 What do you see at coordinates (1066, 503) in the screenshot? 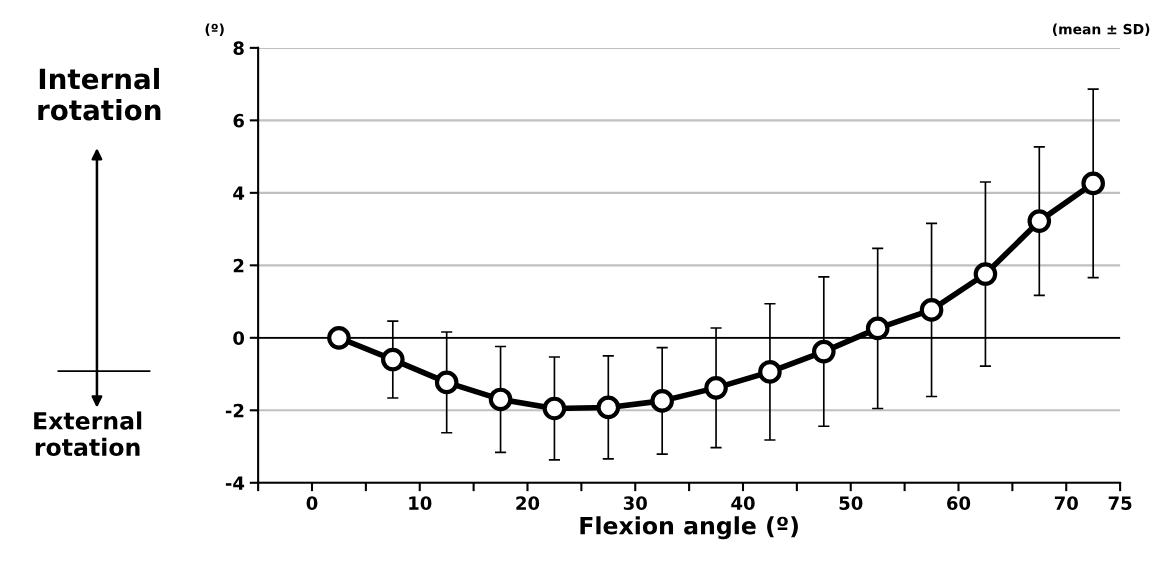
I see `x-tick-label: 70` at bounding box center [1066, 503].